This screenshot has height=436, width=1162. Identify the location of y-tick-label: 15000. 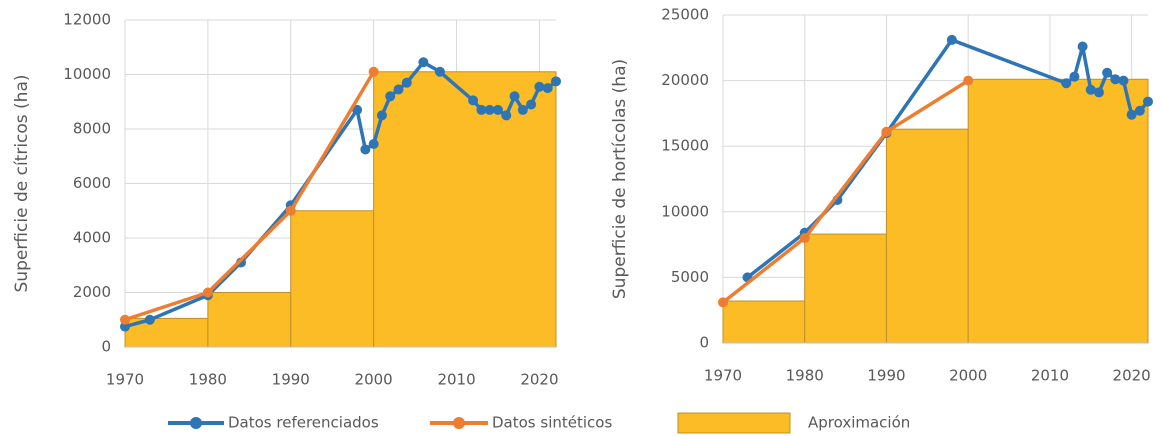
(685, 146).